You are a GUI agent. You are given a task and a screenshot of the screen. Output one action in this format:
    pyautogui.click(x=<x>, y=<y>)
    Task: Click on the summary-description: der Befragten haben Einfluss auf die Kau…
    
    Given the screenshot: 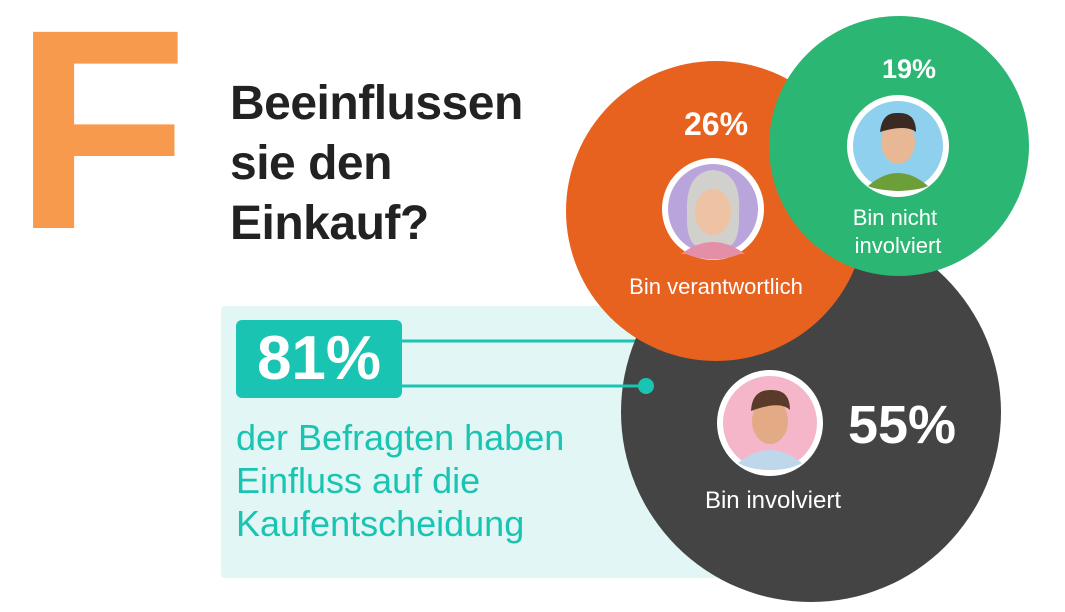 What is the action you would take?
    pyautogui.click(x=446, y=480)
    